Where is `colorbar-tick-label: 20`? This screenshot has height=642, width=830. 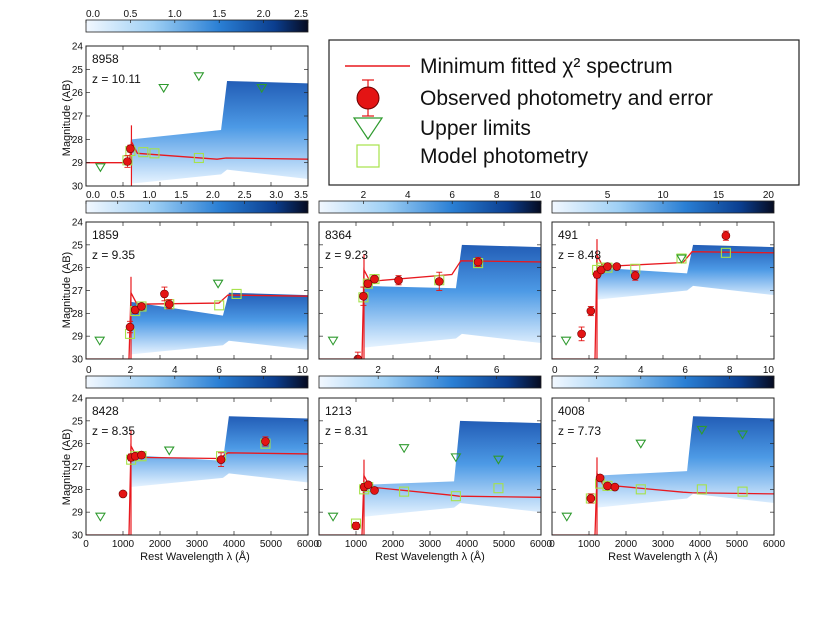
colorbar-tick-label: 20 is located at coordinates (769, 195).